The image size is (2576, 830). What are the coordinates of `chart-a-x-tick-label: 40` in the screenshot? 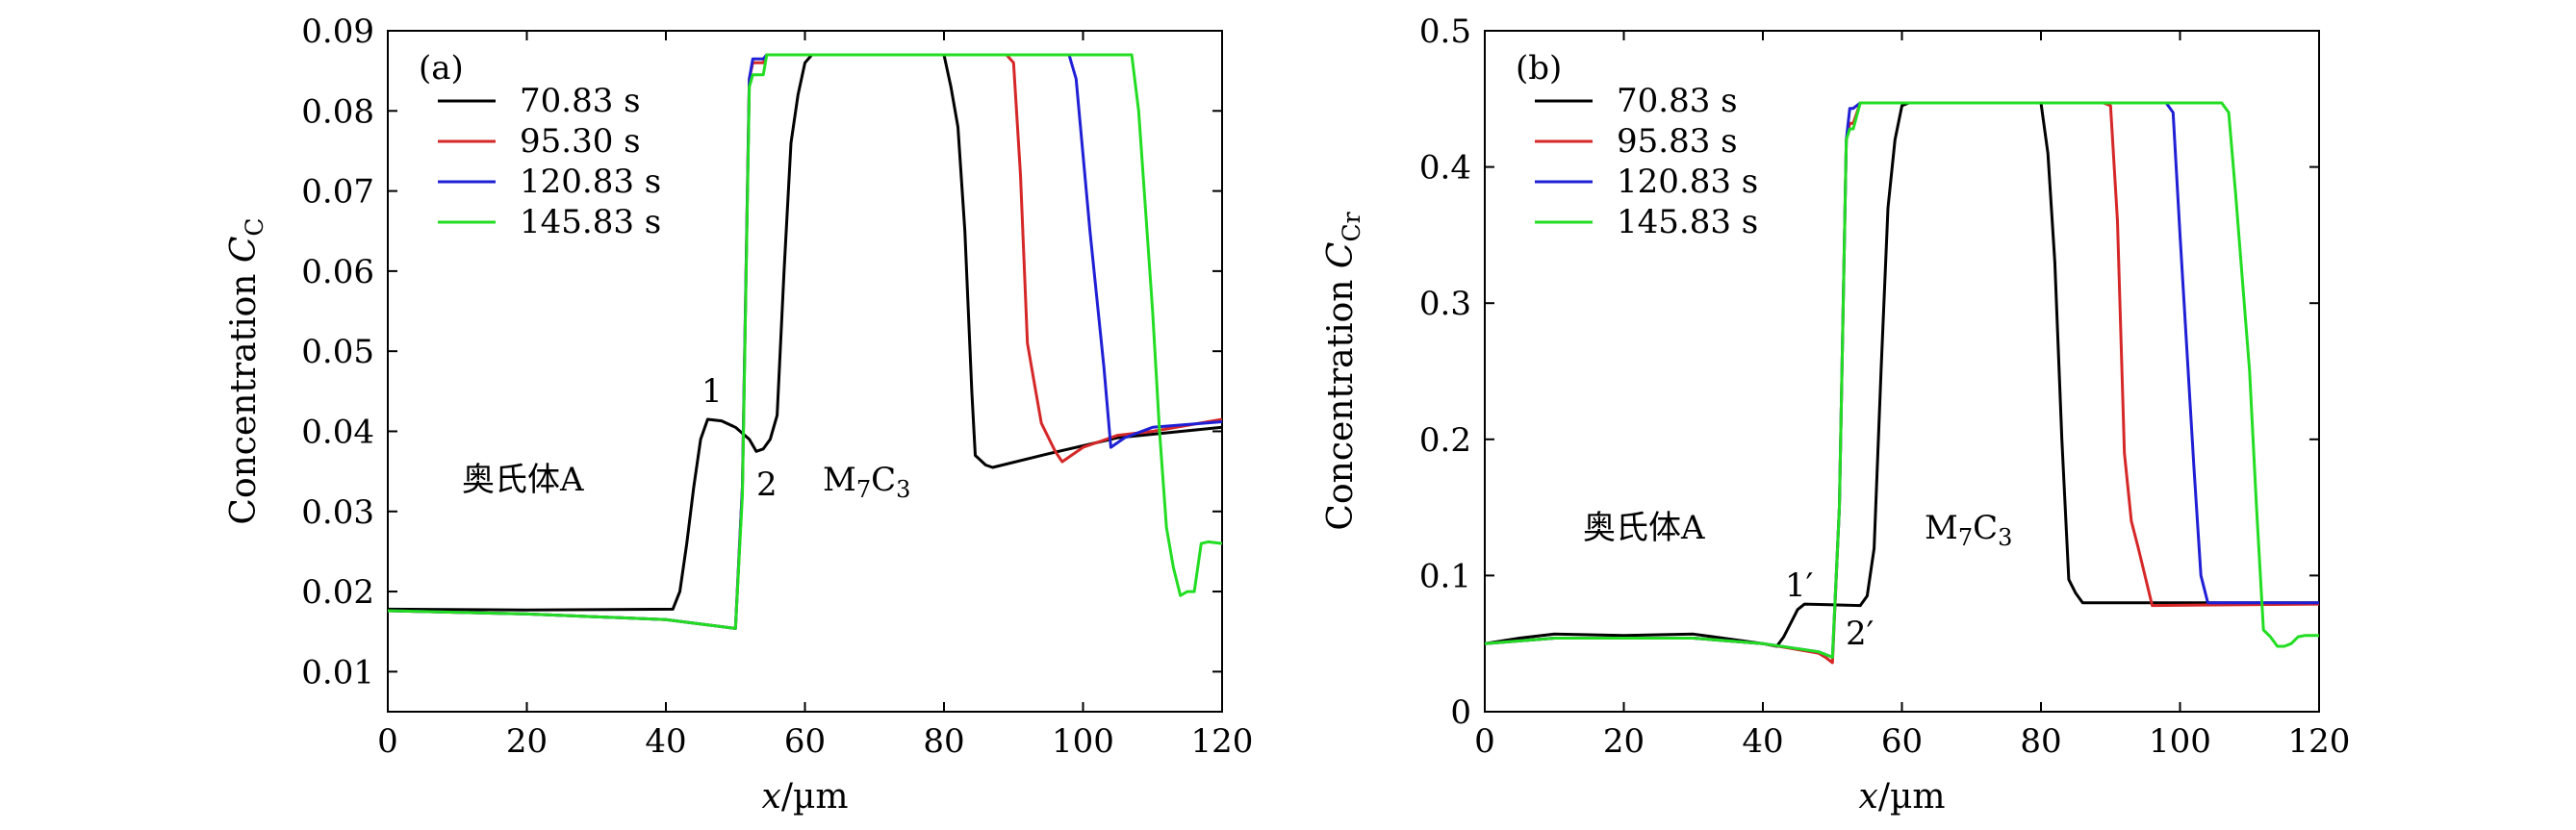 It's located at (665, 741).